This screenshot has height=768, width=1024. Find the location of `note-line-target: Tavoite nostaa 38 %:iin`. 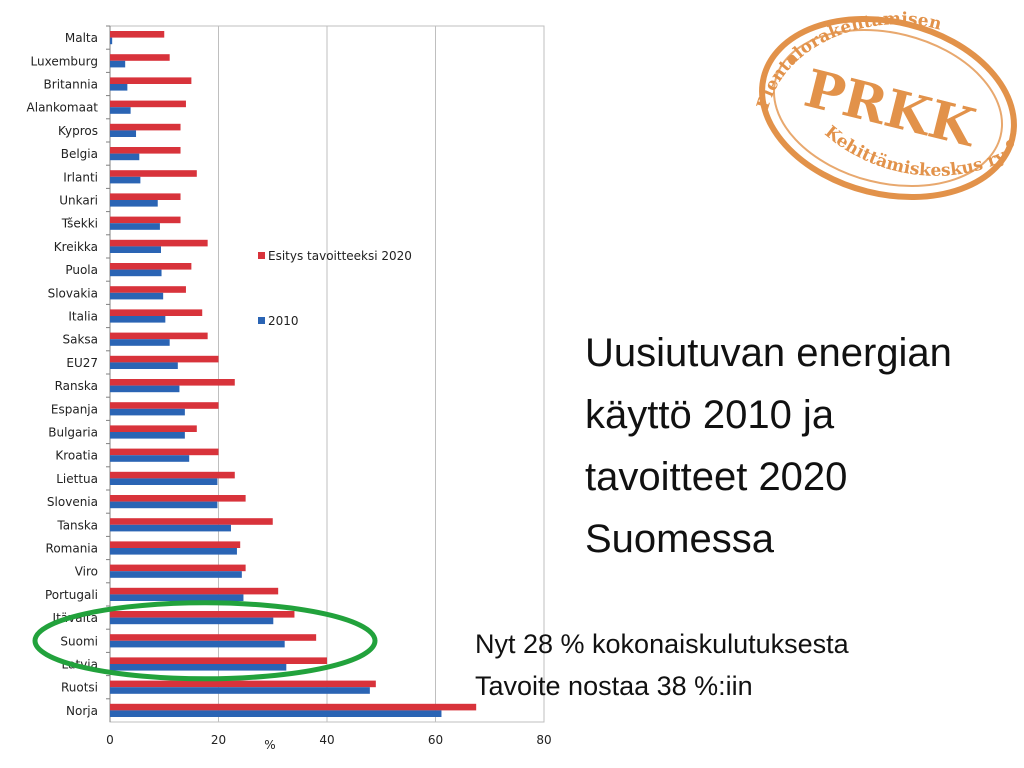

note-line-target: Tavoite nostaa 38 %:iin is located at coordinates (614, 686).